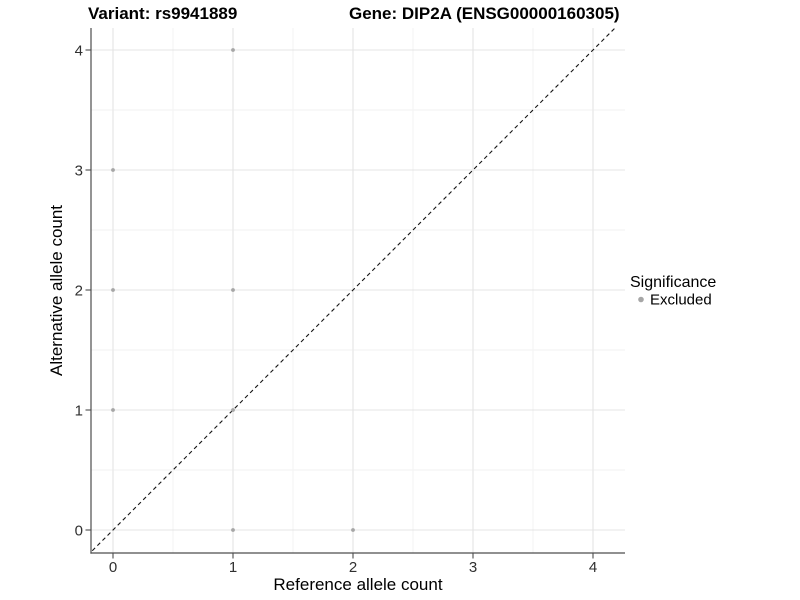  Describe the element at coordinates (473, 567) in the screenshot. I see `x-tick-label-3: 3` at that location.